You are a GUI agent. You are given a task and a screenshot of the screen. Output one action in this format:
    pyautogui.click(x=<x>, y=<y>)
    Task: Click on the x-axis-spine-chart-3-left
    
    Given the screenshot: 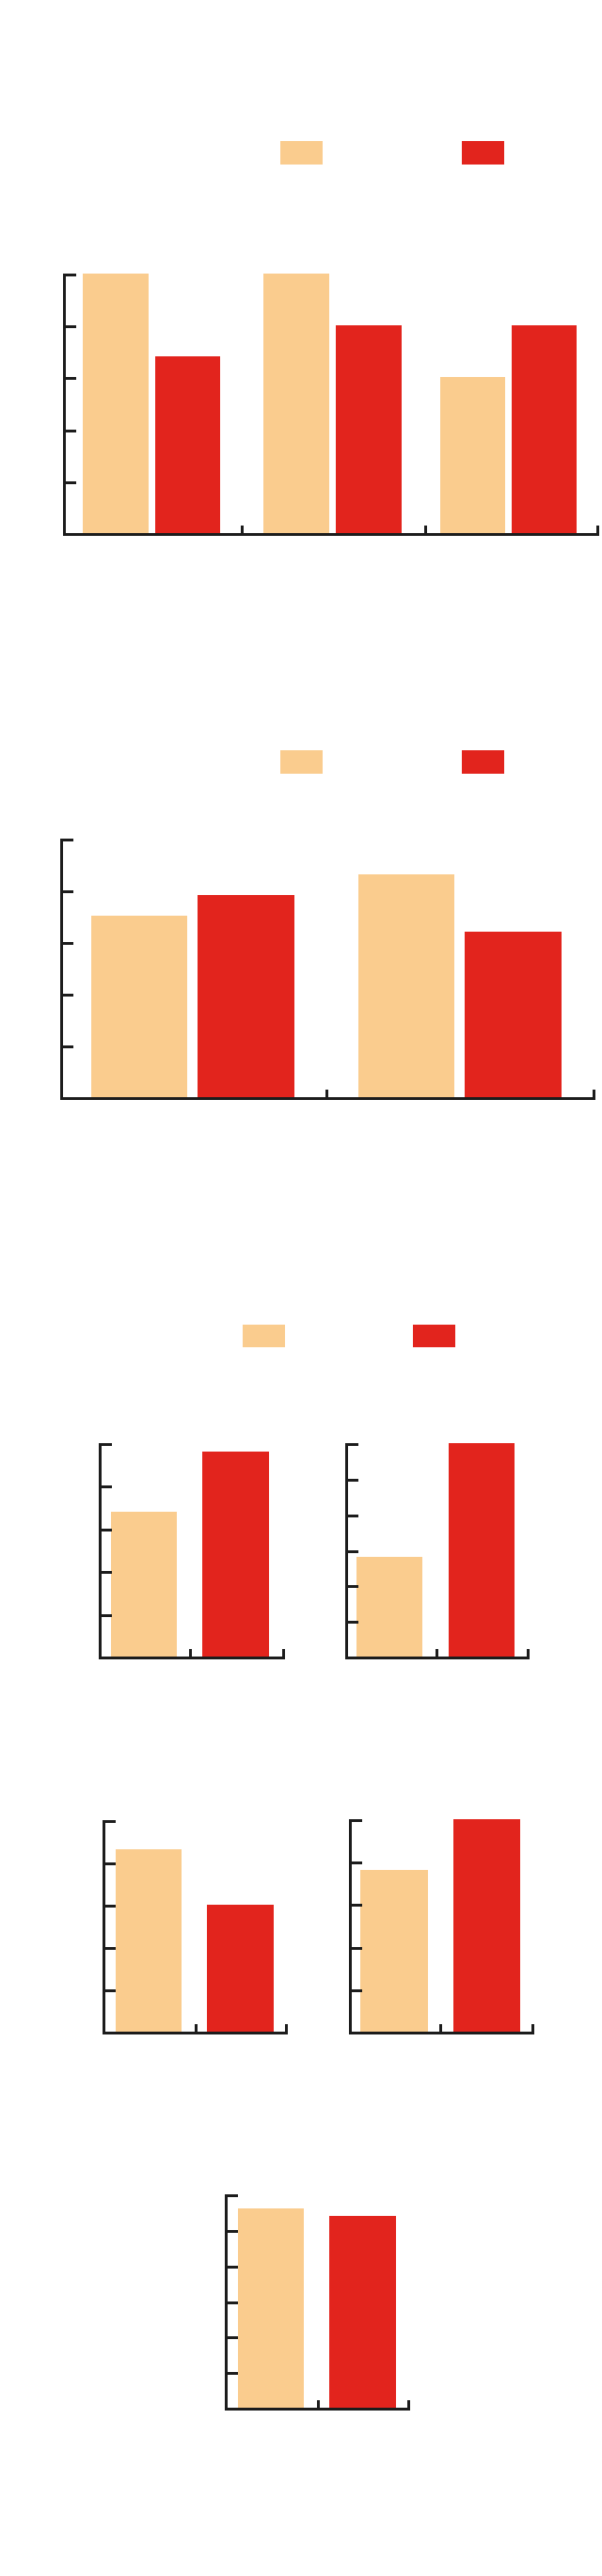 What is the action you would take?
    pyautogui.click(x=192, y=1658)
    